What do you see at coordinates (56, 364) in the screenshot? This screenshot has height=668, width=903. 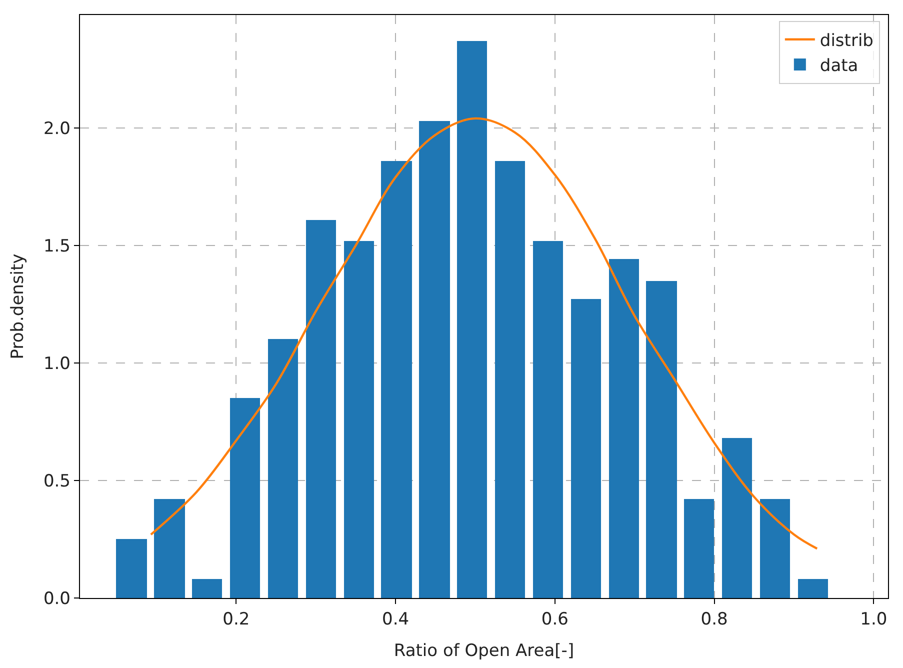 I see `y-tick-label: 1.0` at bounding box center [56, 364].